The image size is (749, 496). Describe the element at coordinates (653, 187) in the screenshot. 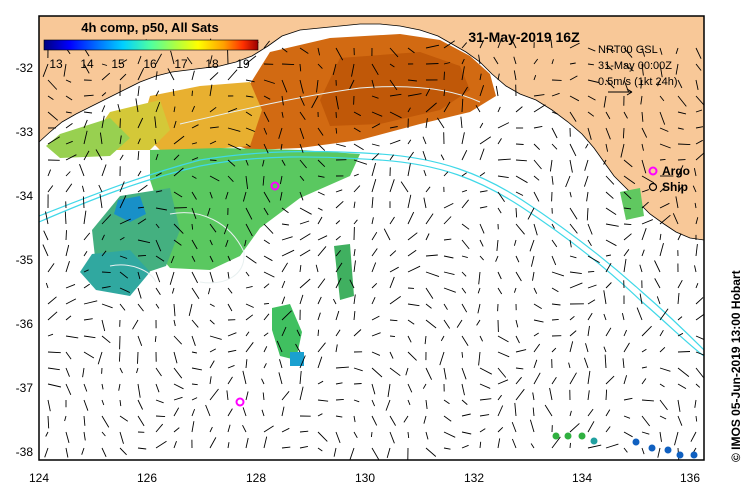

I see `ship-legend-icon` at that location.